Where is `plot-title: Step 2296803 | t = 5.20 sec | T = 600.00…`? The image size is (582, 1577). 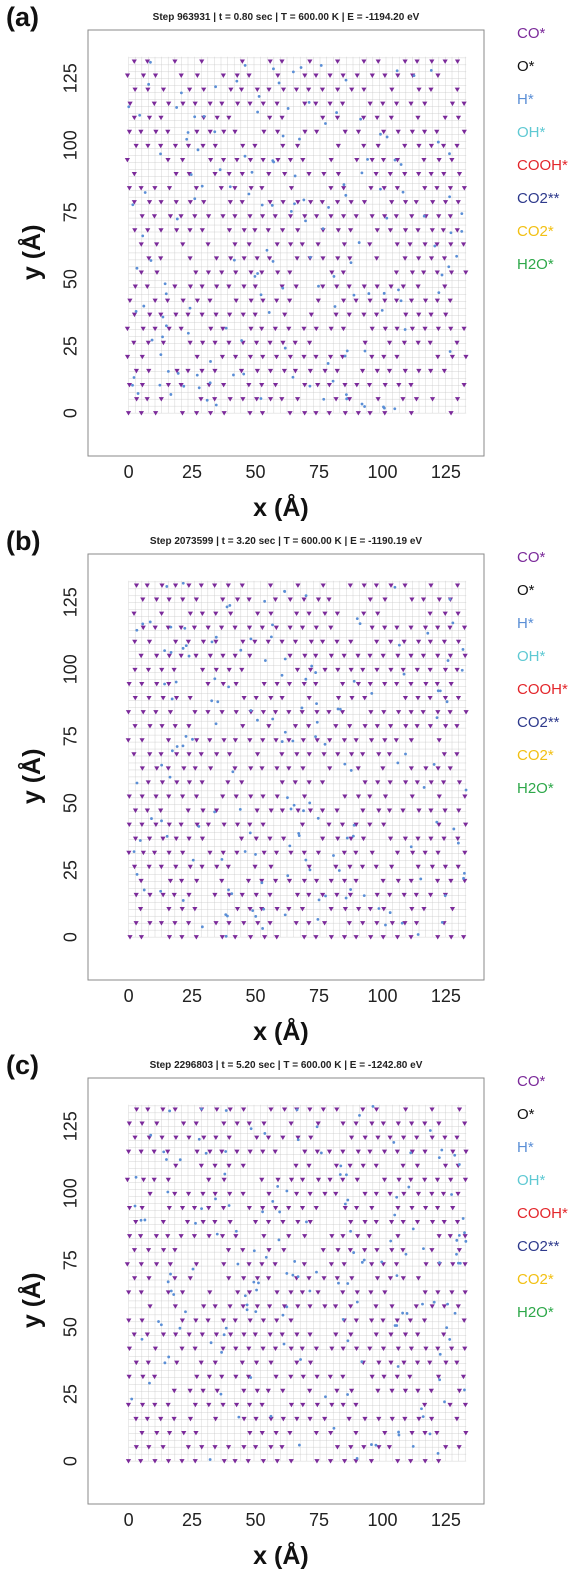
plot-title: Step 2296803 | t = 5.20 sec | T = 600.00… is located at coordinates (286, 1065).